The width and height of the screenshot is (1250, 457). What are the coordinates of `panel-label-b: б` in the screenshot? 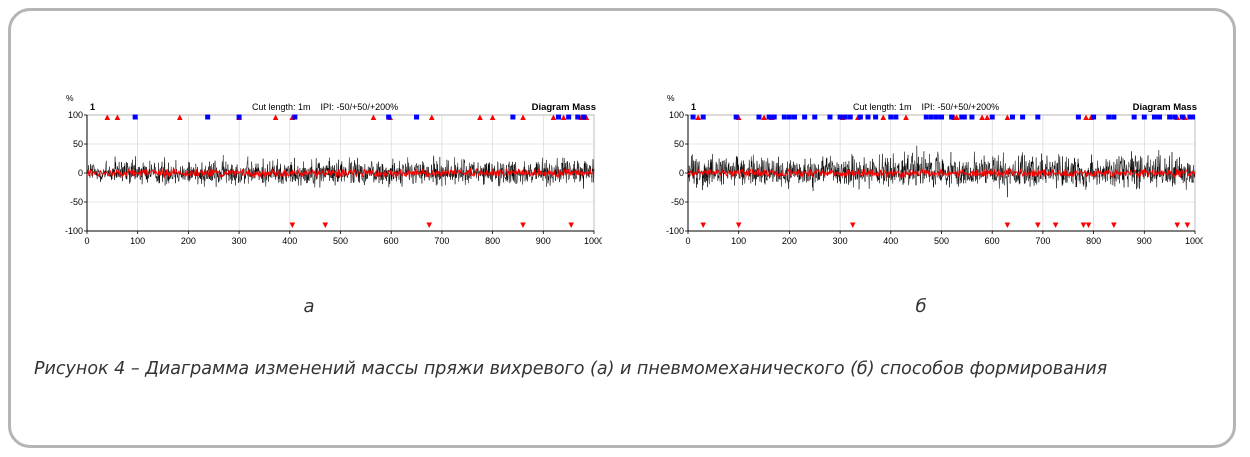 It's located at (921, 306).